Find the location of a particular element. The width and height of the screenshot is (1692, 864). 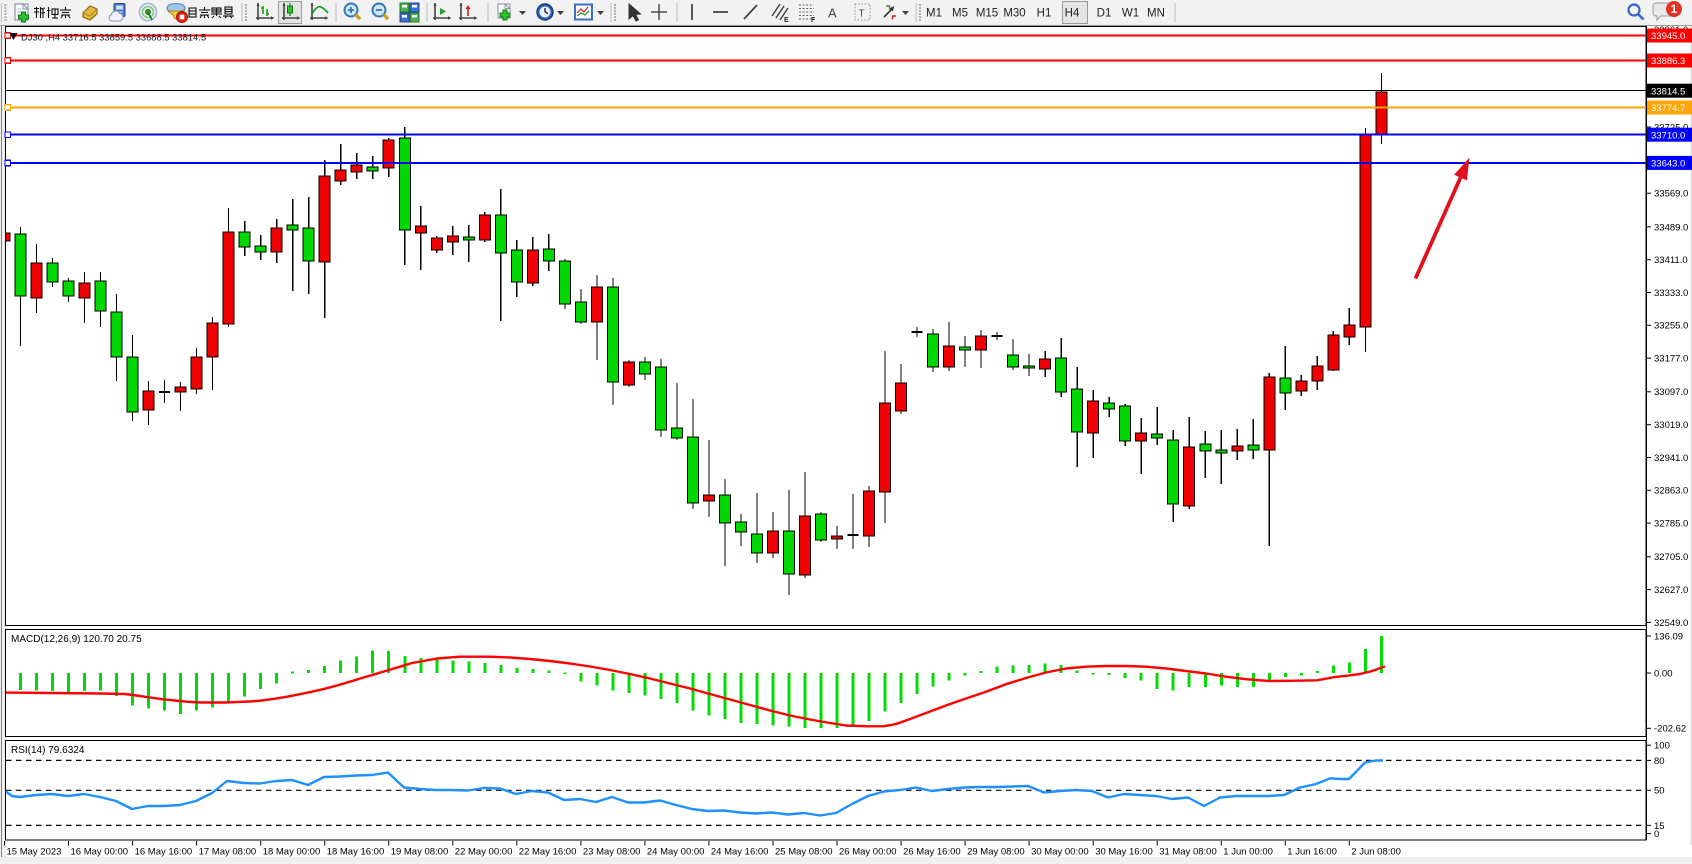

svg-text: 33643.0 is located at coordinates (1668, 164).